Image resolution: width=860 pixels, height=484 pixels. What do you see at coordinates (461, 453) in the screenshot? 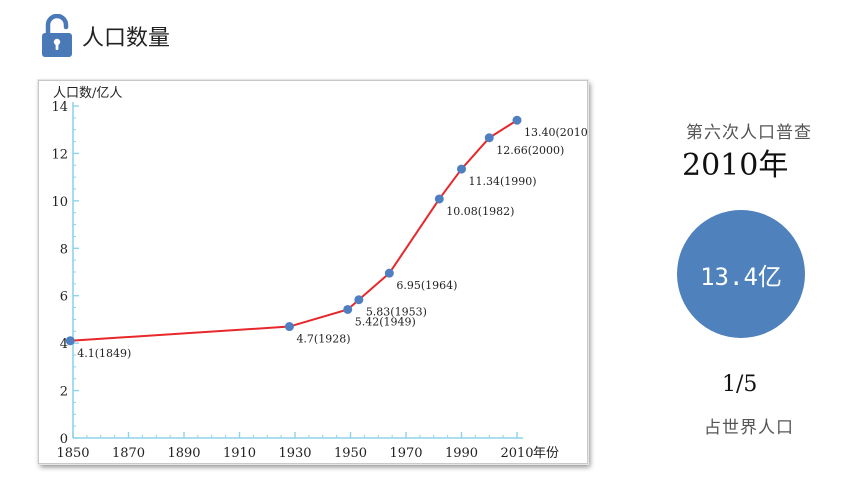
I see `x-tick-label: 1990` at bounding box center [461, 453].